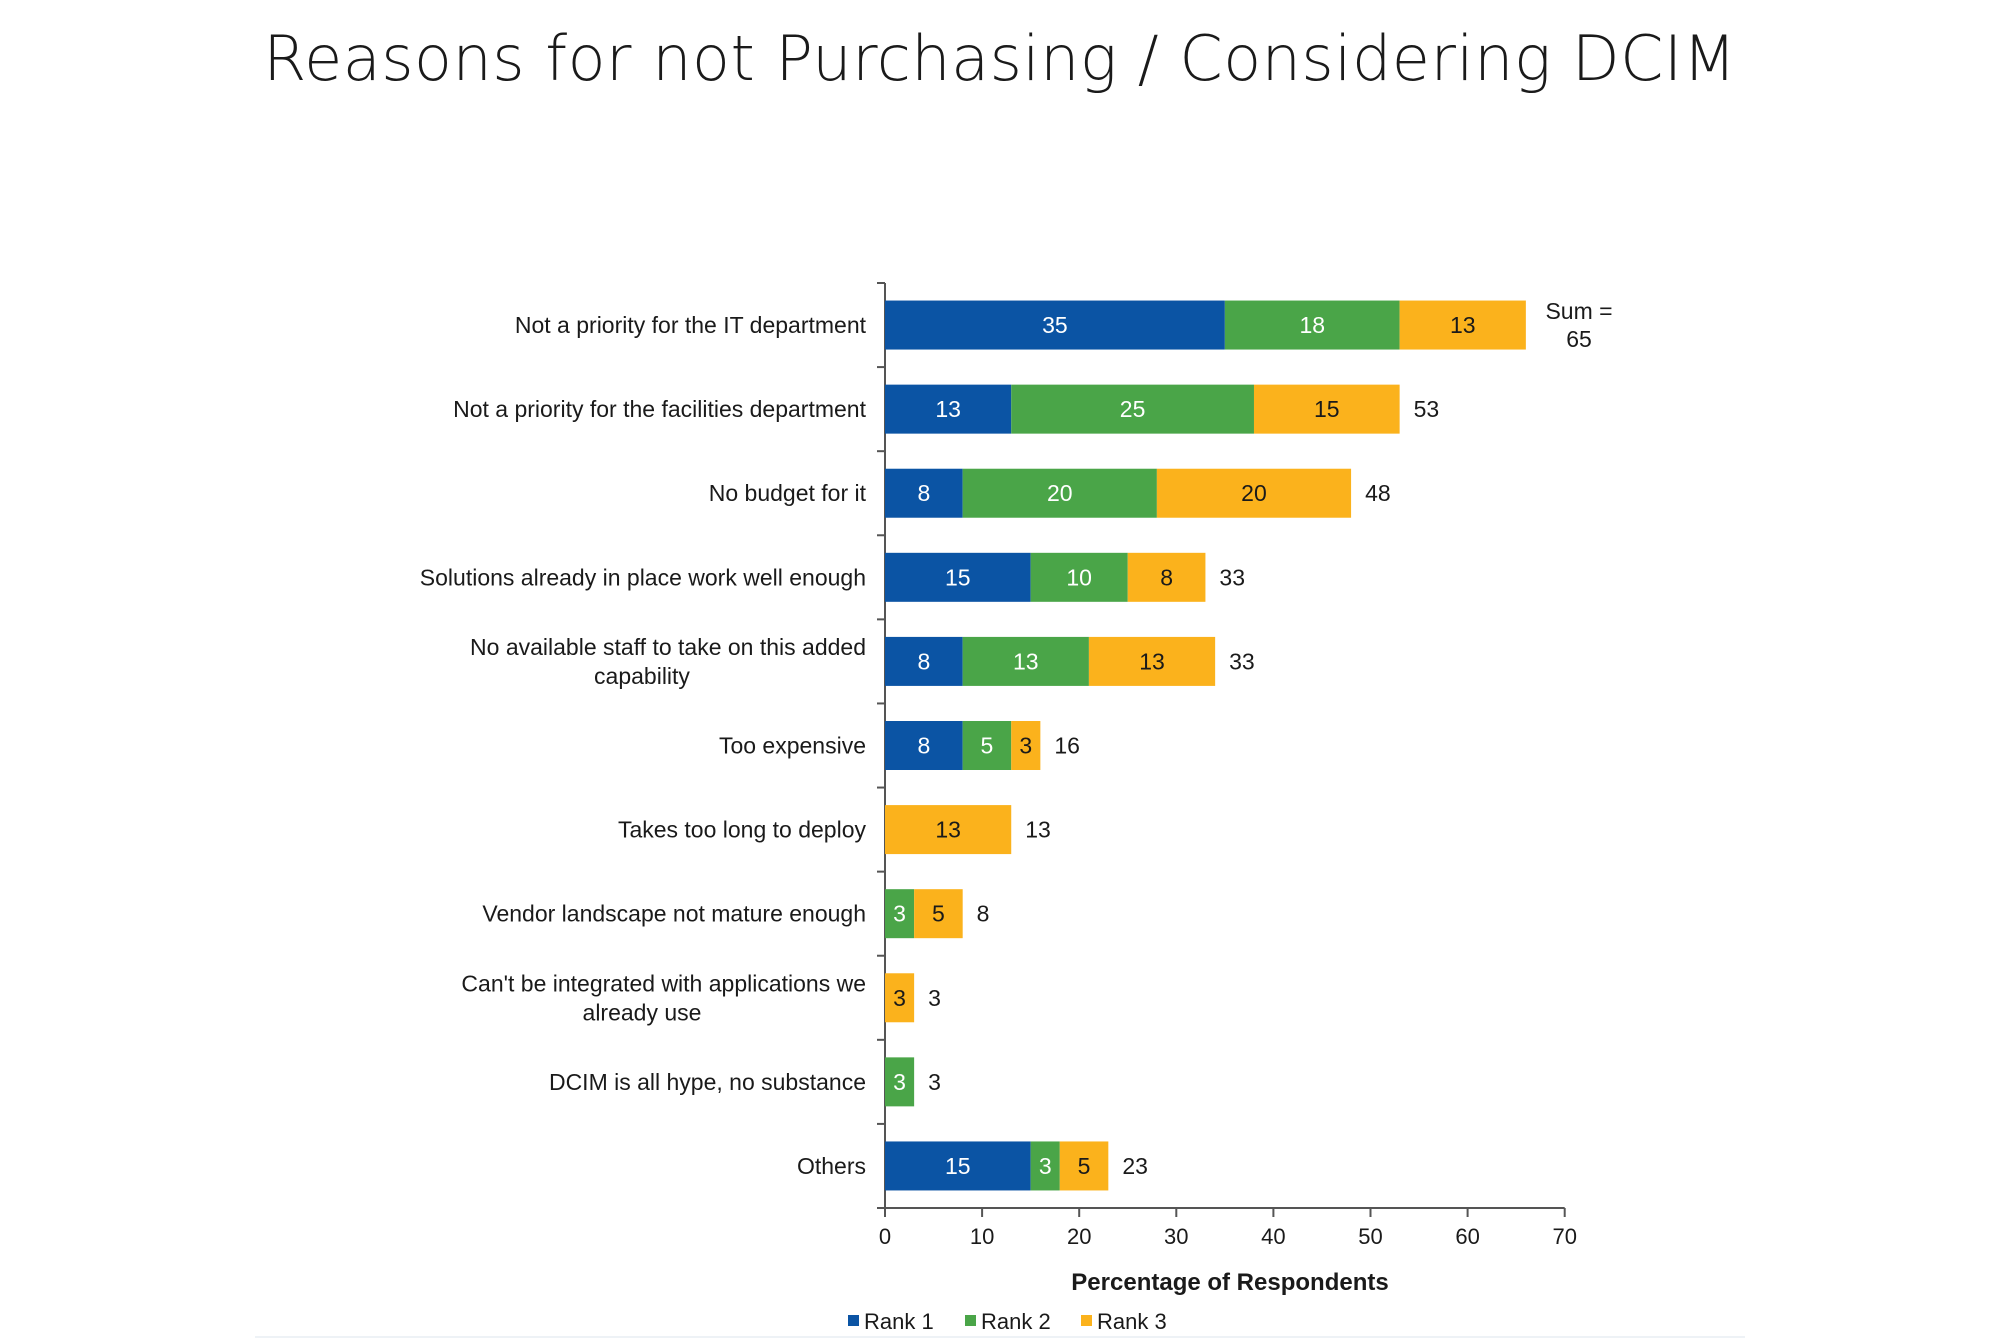 This screenshot has height=1342, width=2000. What do you see at coordinates (792, 746) in the screenshot?
I see `category-label: Too expensive` at bounding box center [792, 746].